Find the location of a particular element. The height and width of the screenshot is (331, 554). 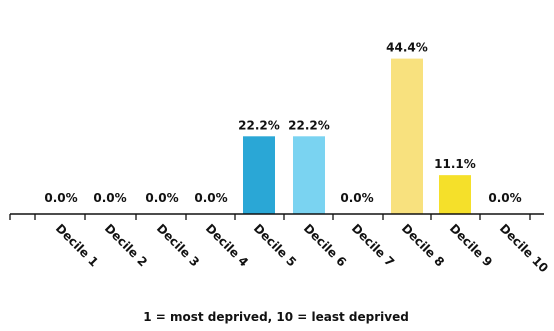

tick-label-4: Decile 4 is located at coordinates (227, 245).